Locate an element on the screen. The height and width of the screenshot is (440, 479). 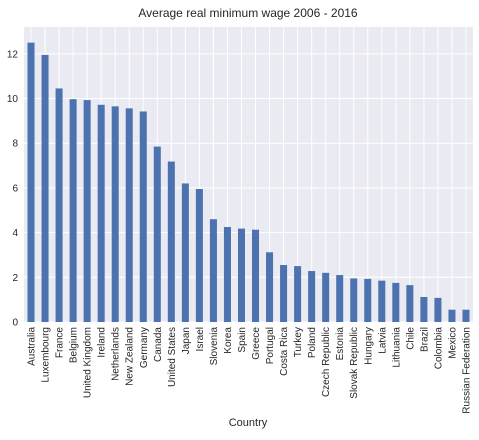
x-tick-label: Netherlands is located at coordinates (116, 354).